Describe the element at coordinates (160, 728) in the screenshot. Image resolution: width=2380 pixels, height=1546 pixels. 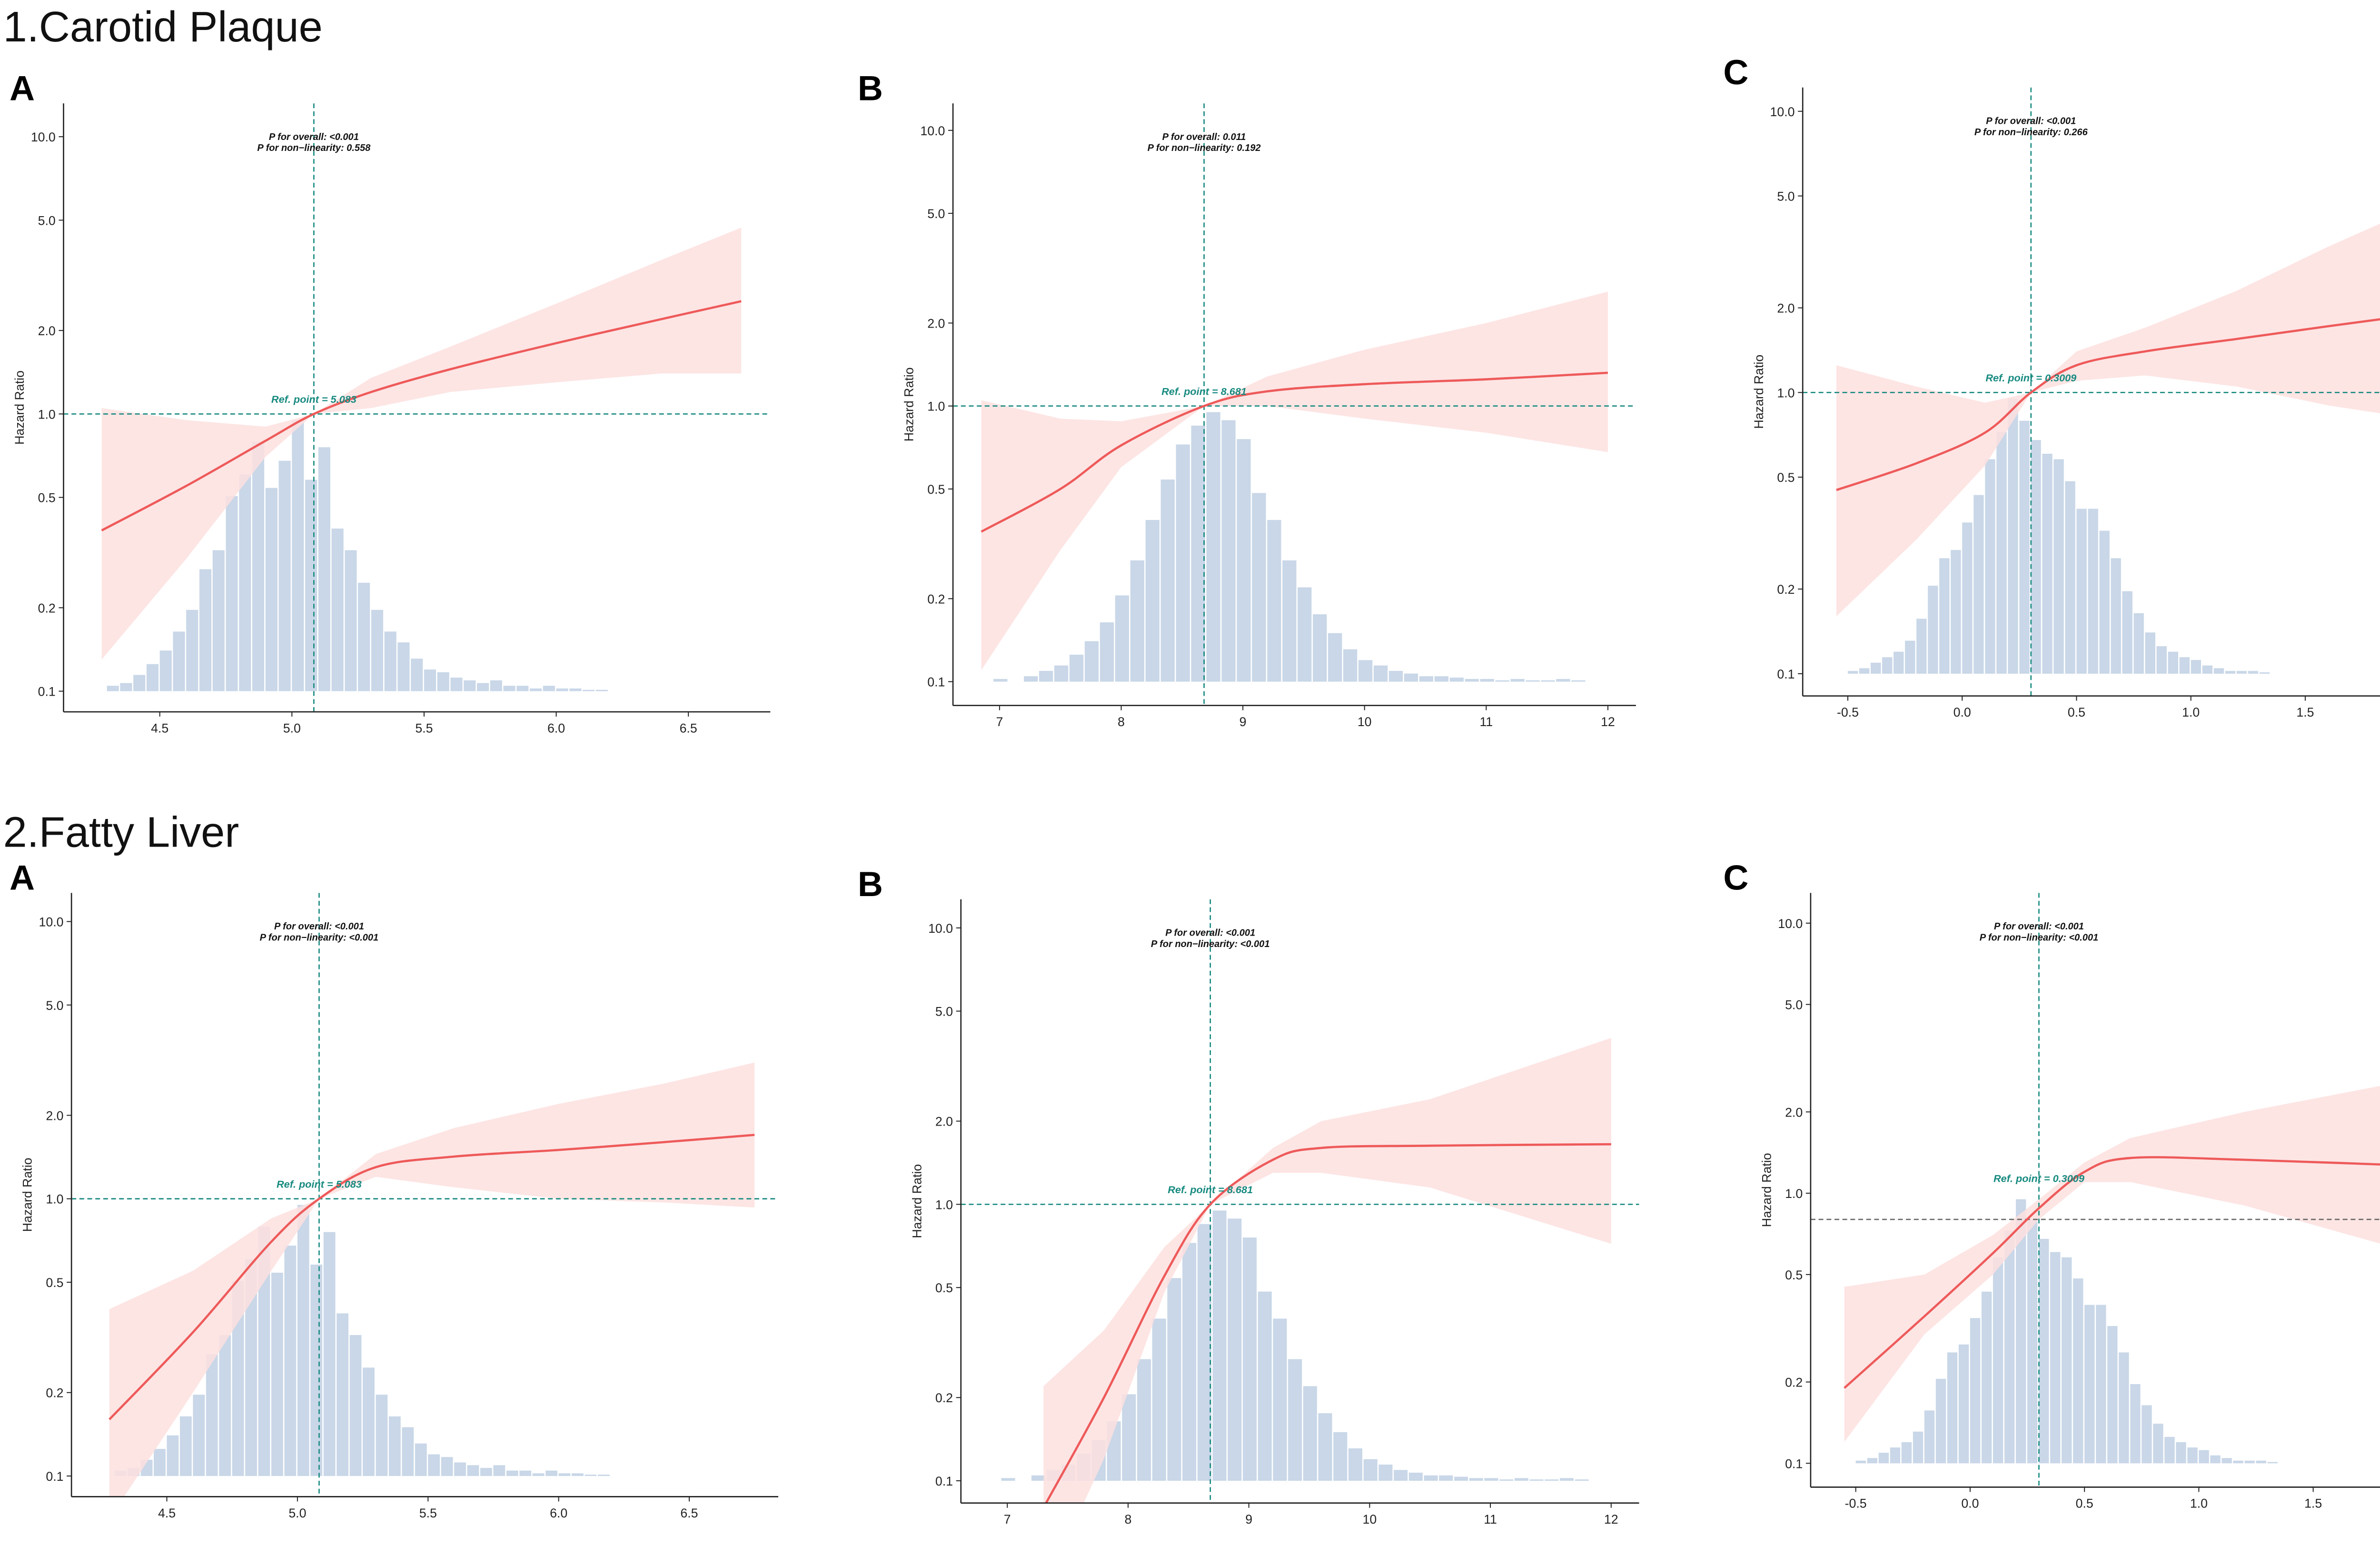
I see `x-tick-label: 4.5` at that location.